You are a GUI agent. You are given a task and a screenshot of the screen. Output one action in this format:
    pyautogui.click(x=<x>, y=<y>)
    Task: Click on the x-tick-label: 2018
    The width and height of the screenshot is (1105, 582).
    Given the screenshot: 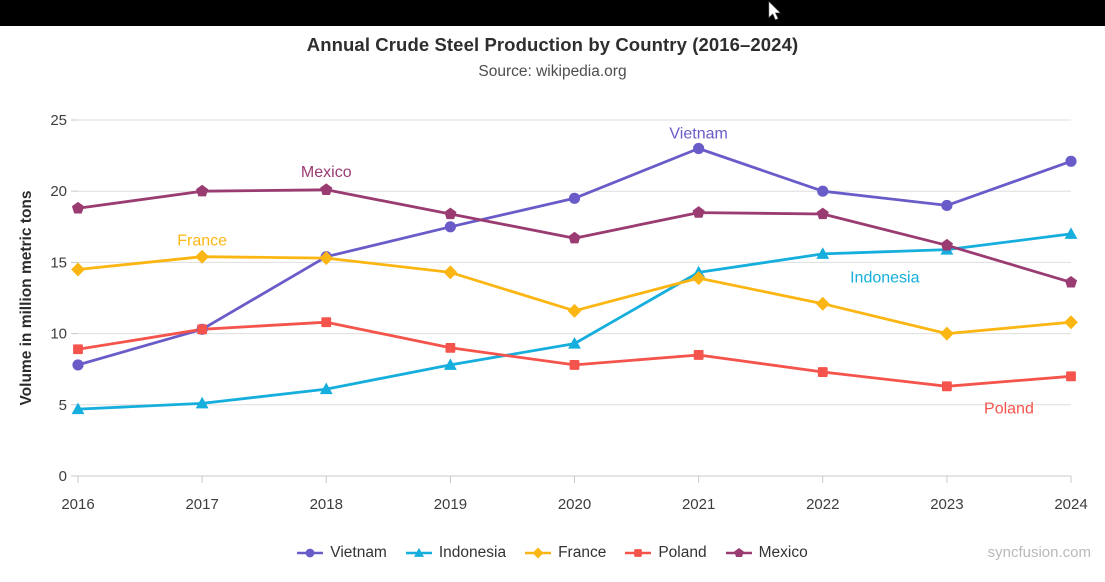 What is the action you would take?
    pyautogui.click(x=326, y=504)
    